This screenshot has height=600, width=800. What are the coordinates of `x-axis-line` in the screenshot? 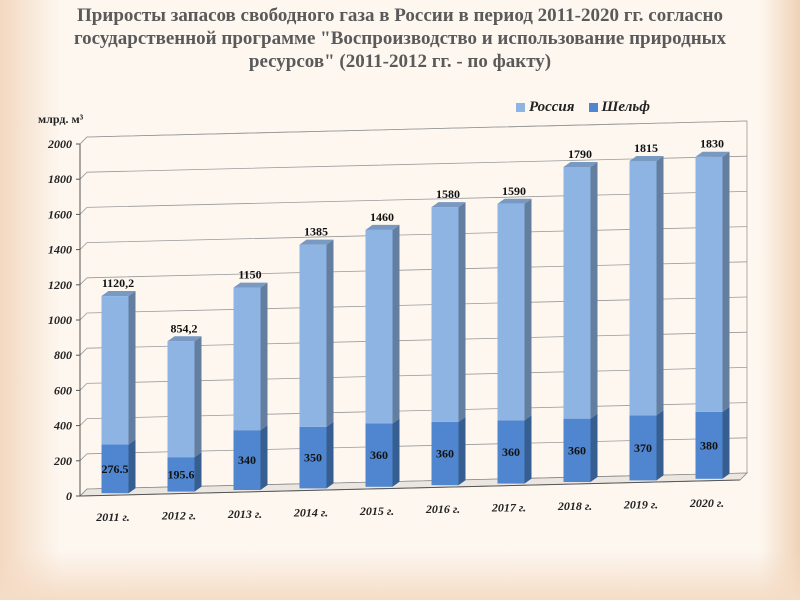 It's located at (410, 488).